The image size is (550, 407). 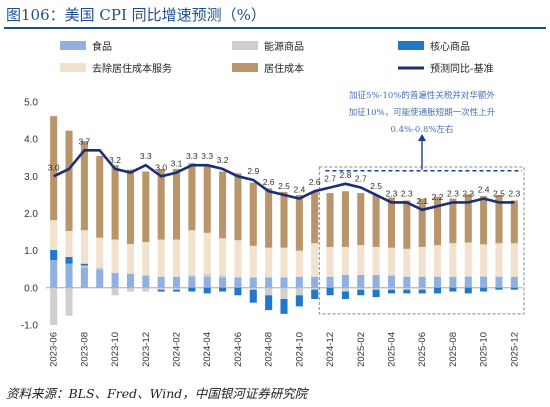 I want to click on legend-label-line: 预测同比-基准, so click(x=462, y=68).